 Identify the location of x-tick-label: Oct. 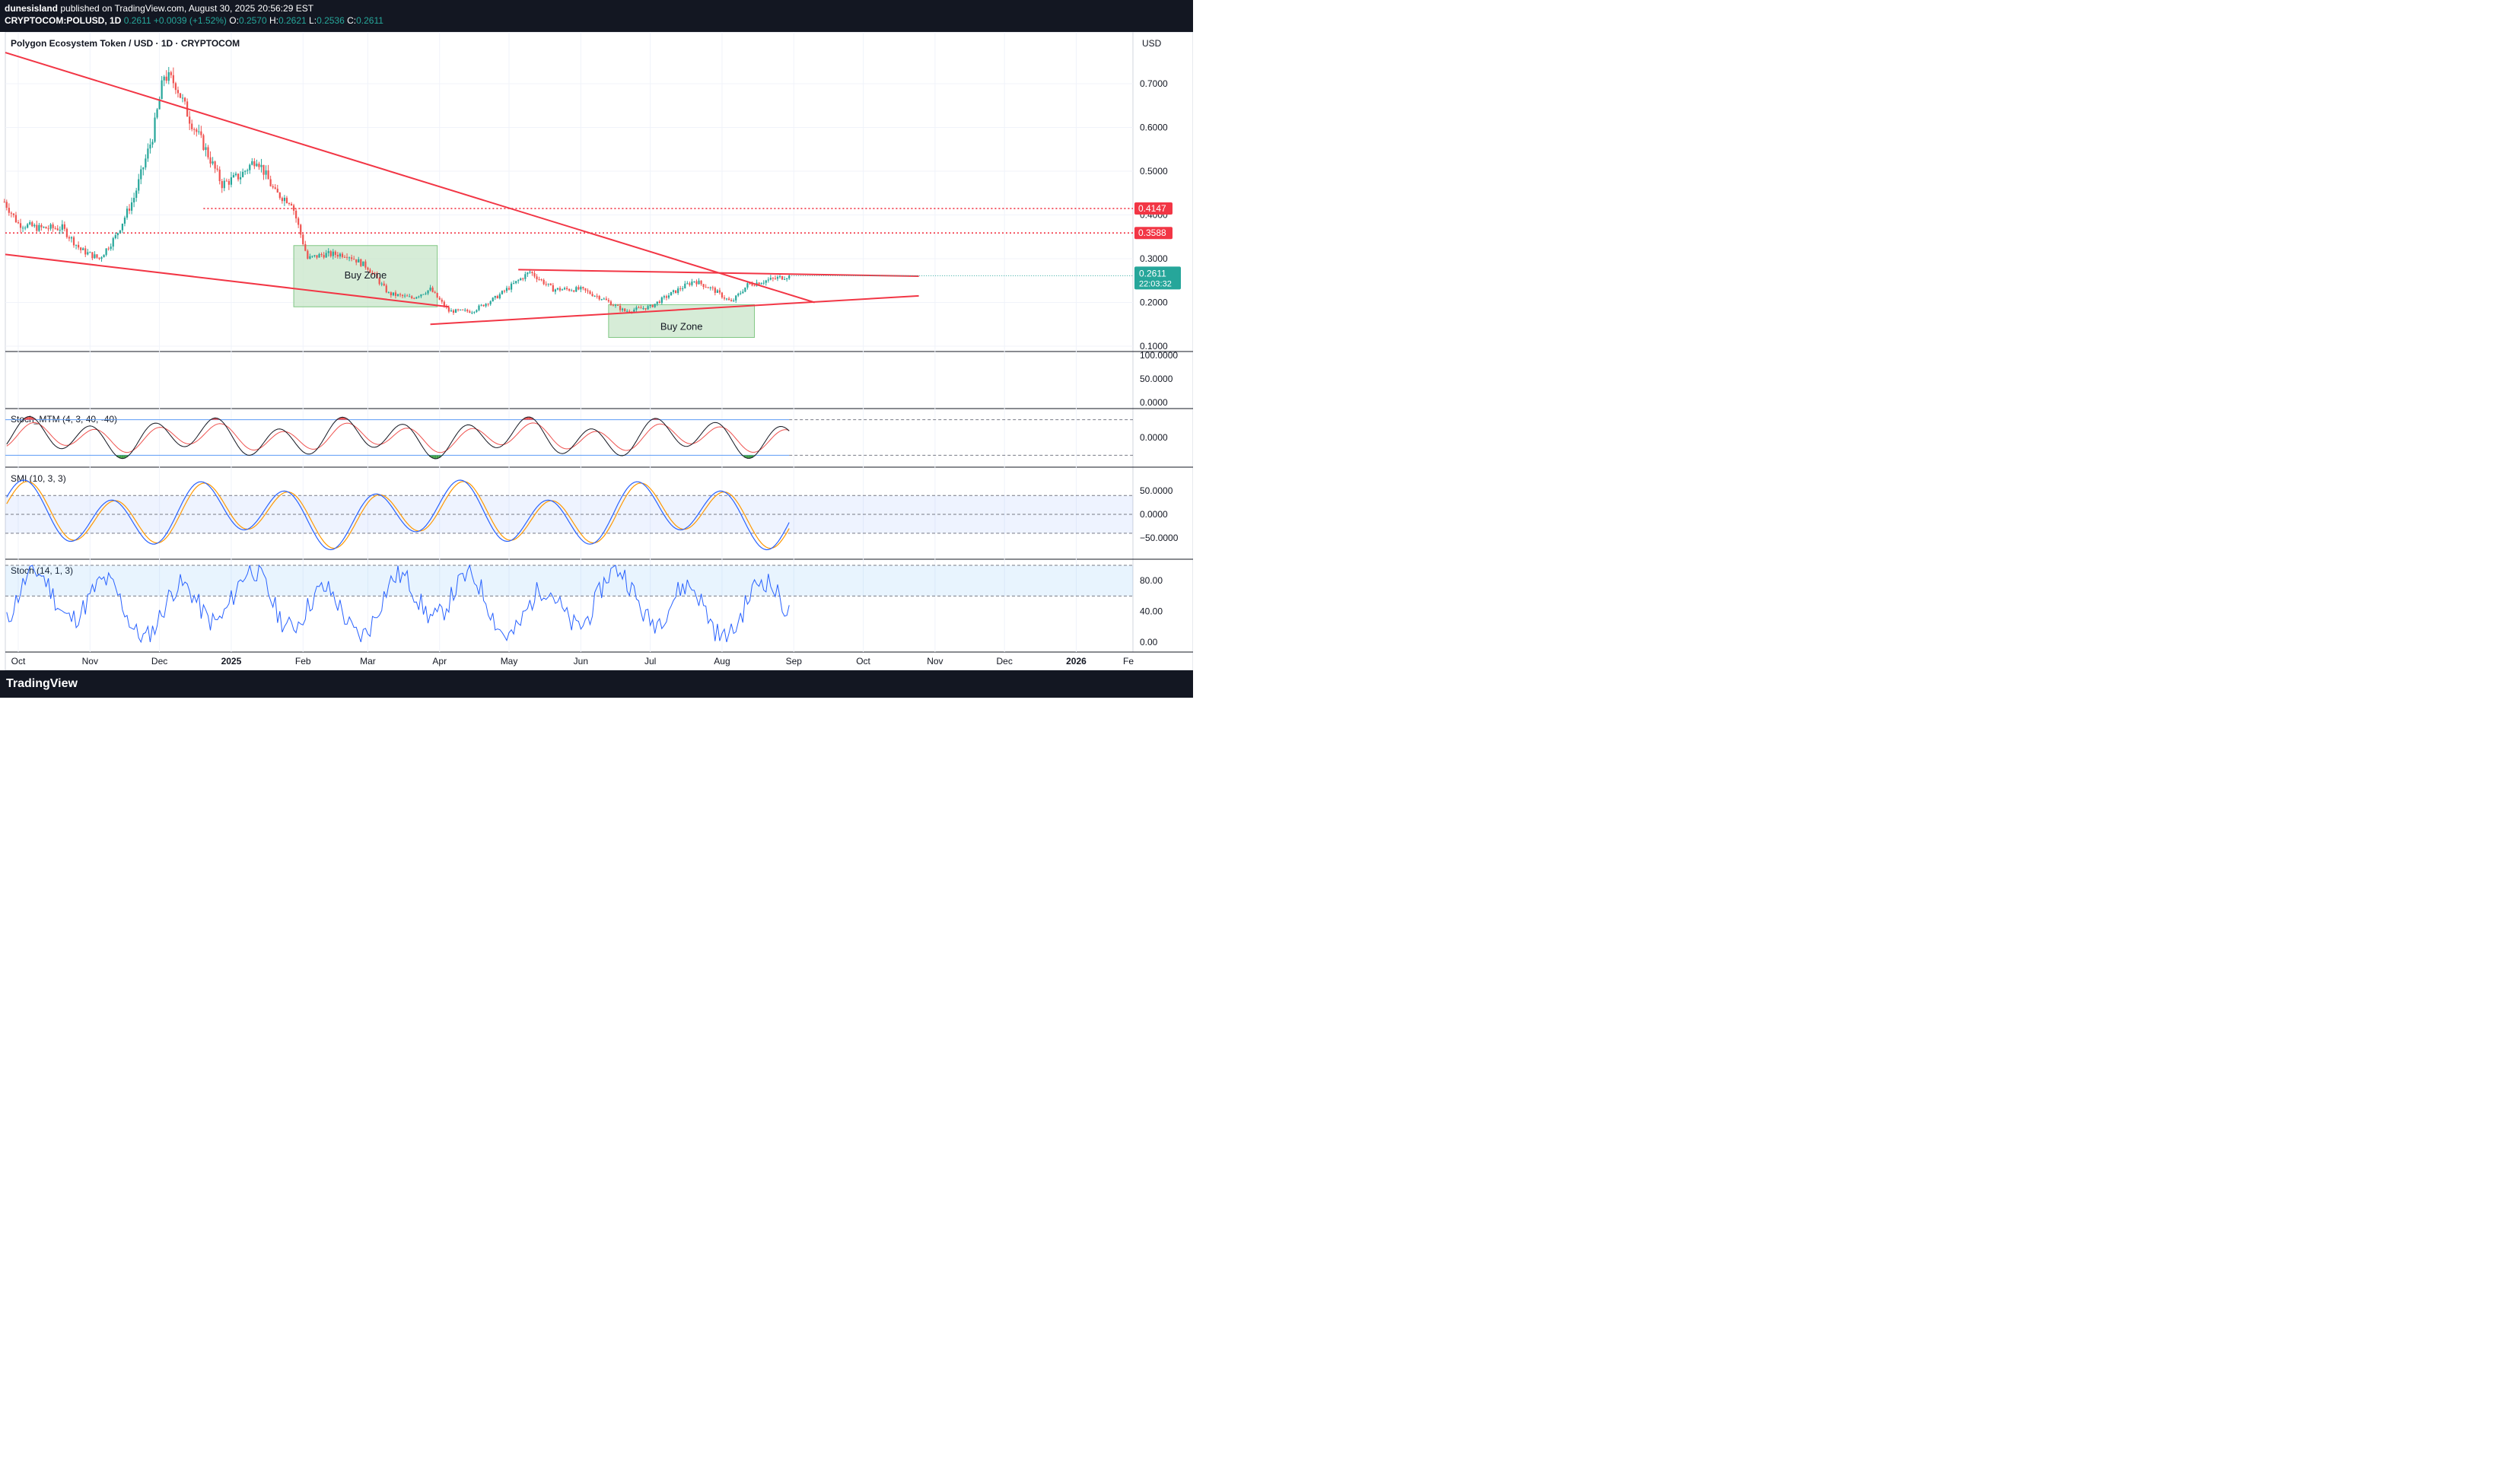
(863, 661).